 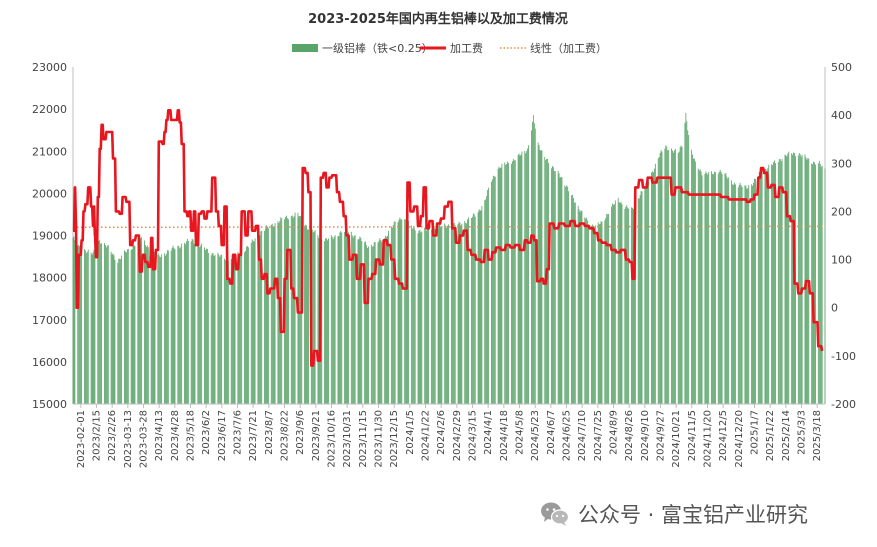 I want to click on legend-label-line: 加工费, so click(x=466, y=48).